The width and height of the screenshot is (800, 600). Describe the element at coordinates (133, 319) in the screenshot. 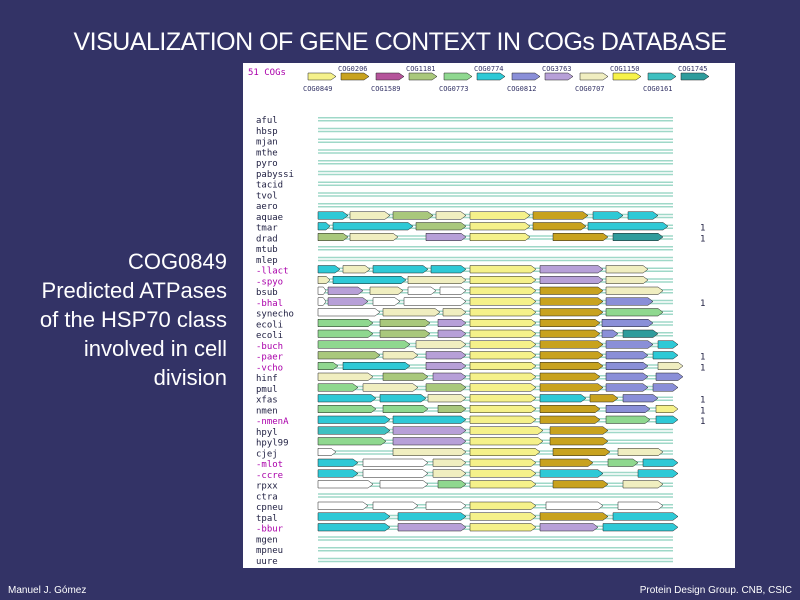

I see `caption-line: of the HSP70 class` at that location.